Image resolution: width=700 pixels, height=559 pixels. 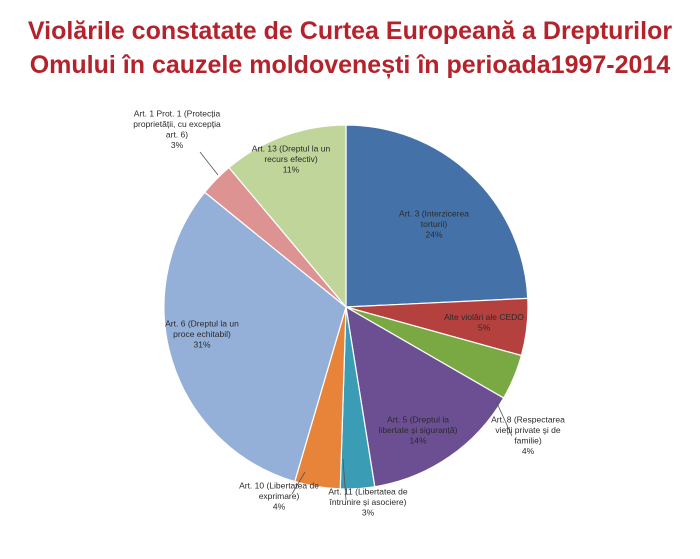 What do you see at coordinates (528, 440) in the screenshot?
I see `slice-label-line: familie)` at bounding box center [528, 440].